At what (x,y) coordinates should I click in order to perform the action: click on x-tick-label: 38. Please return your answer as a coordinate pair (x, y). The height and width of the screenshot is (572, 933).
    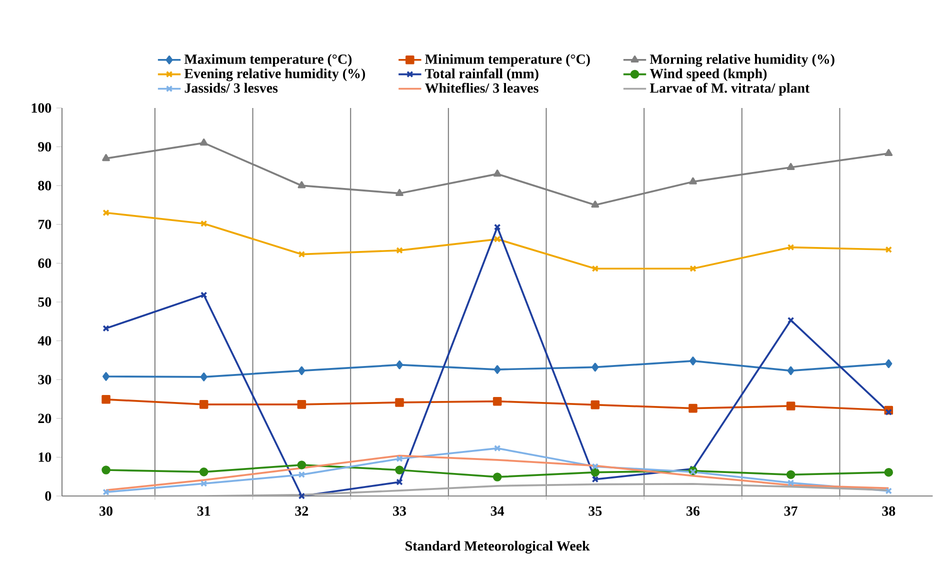
    Looking at the image, I should click on (889, 511).